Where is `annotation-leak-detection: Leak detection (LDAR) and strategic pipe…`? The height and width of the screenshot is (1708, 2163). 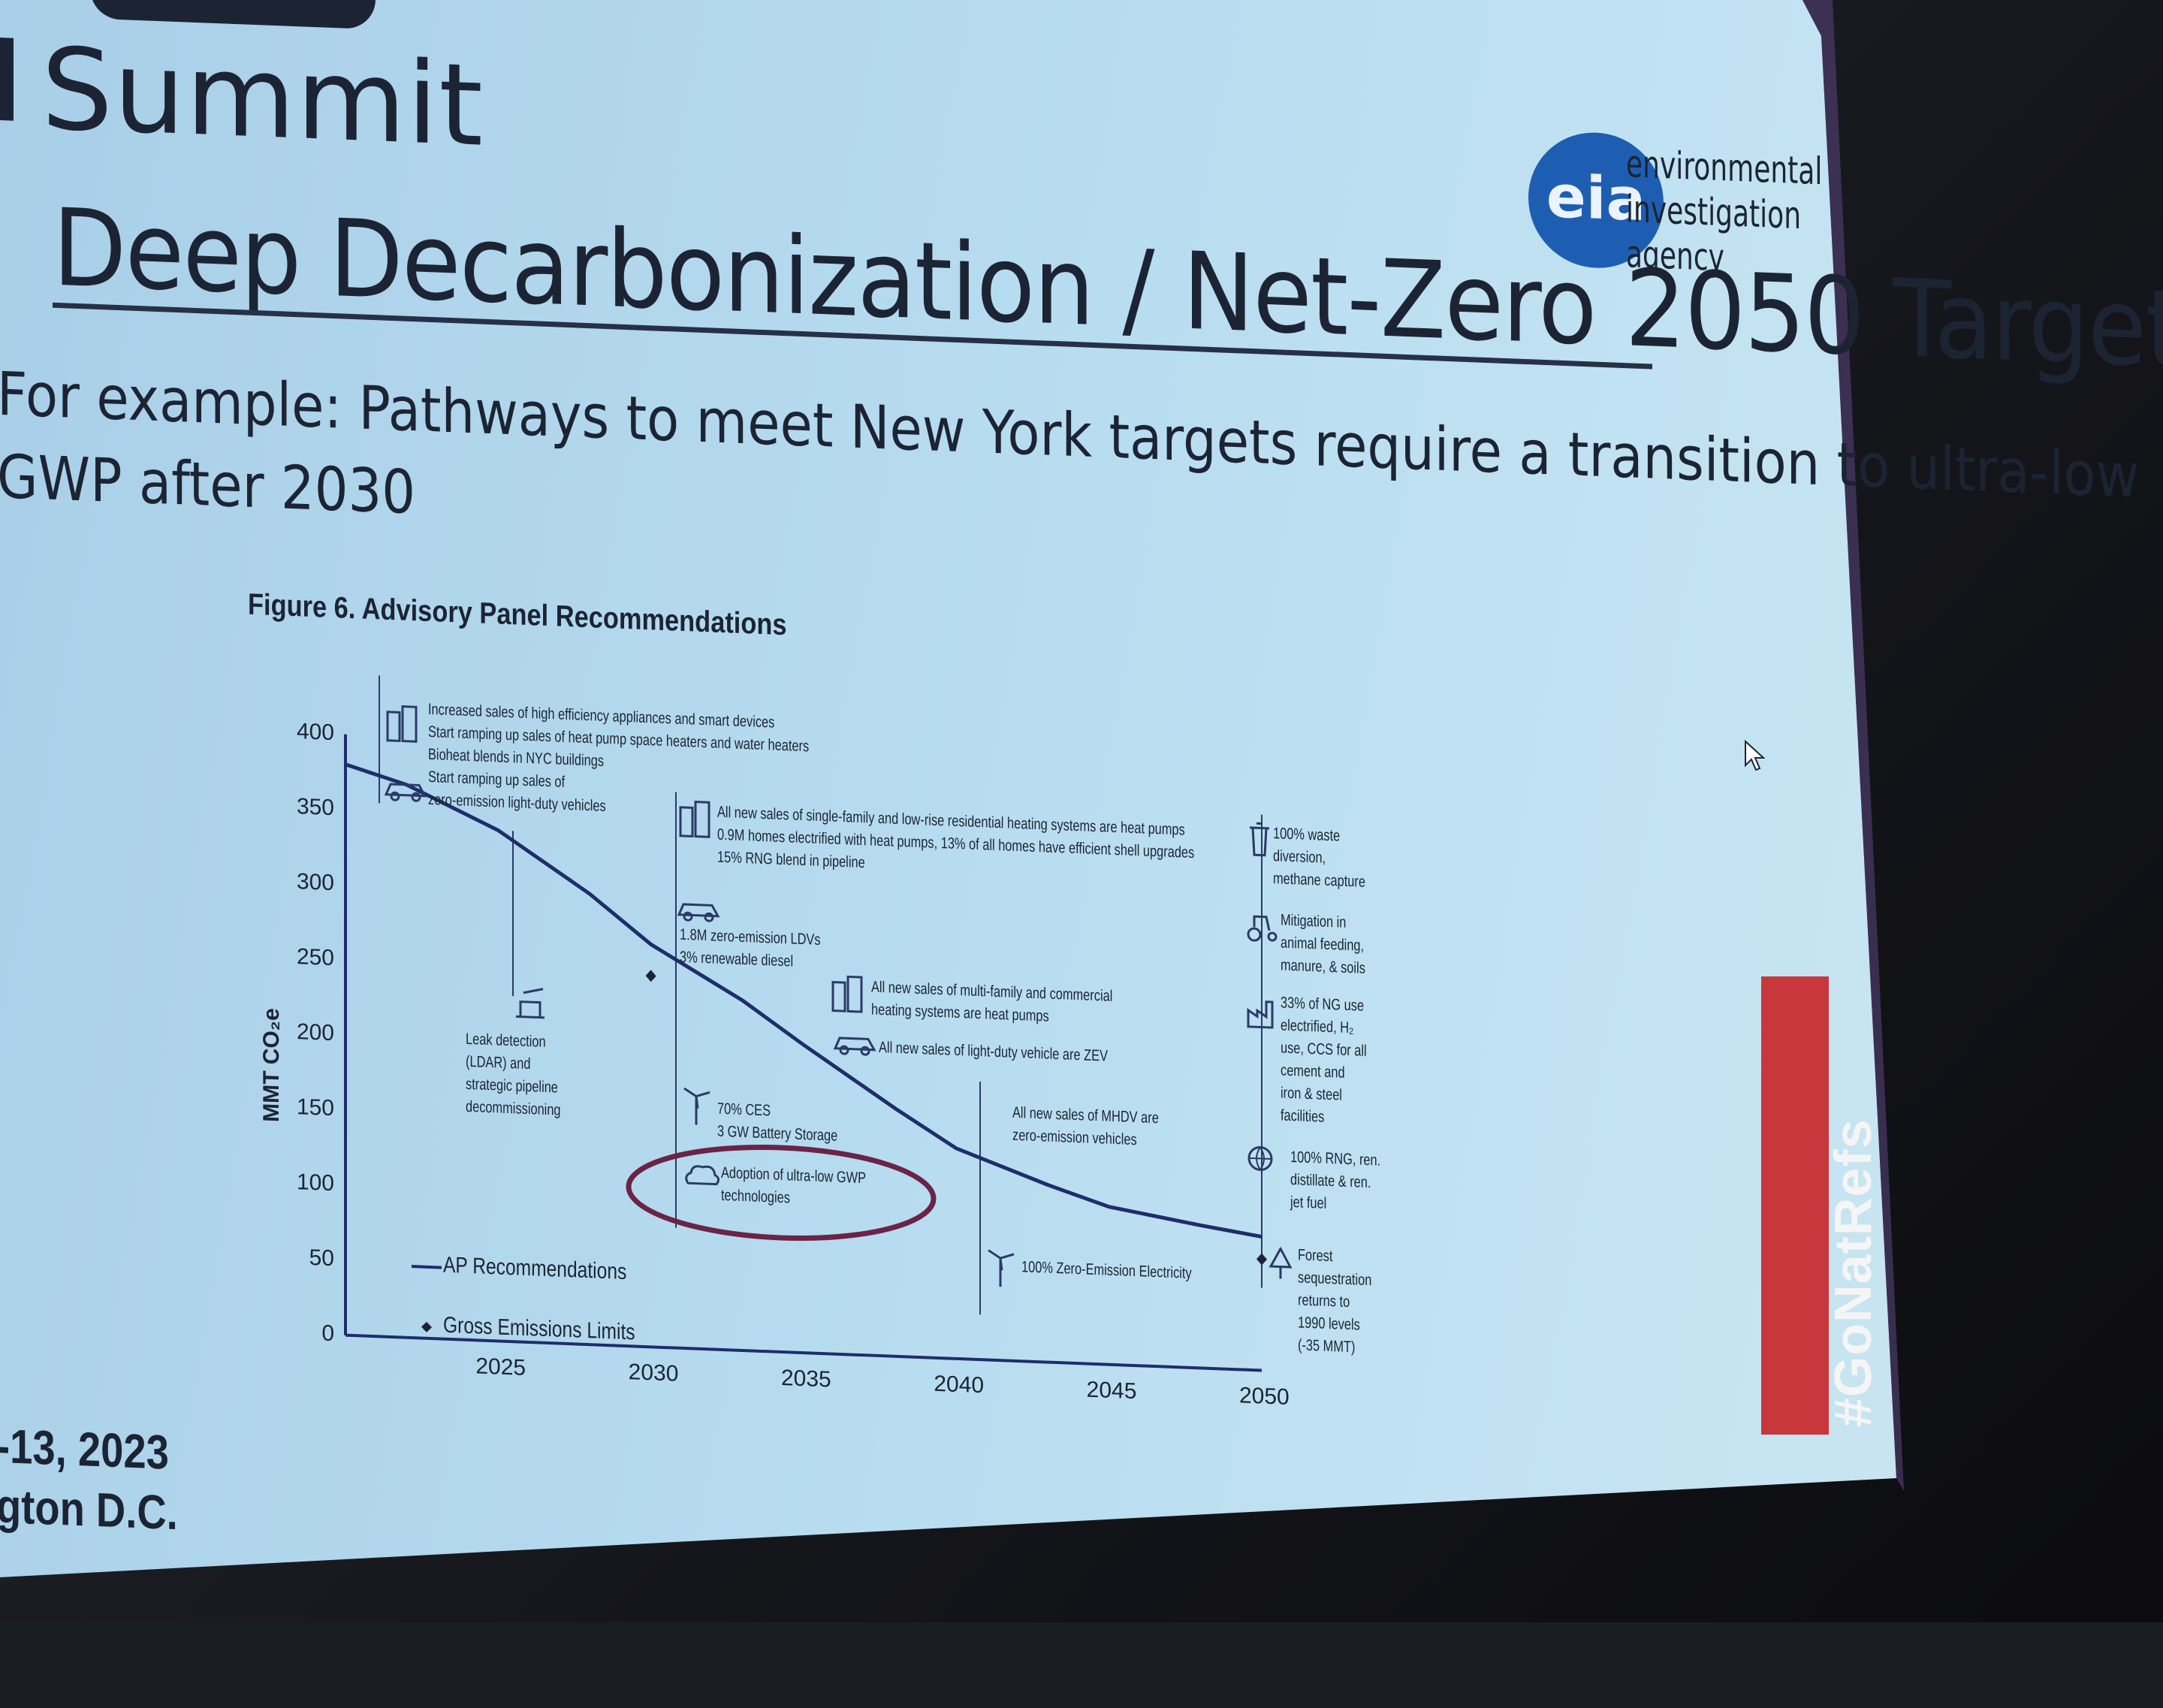 annotation-leak-detection: Leak detection (LDAR) and strategic pipe… is located at coordinates (513, 1075).